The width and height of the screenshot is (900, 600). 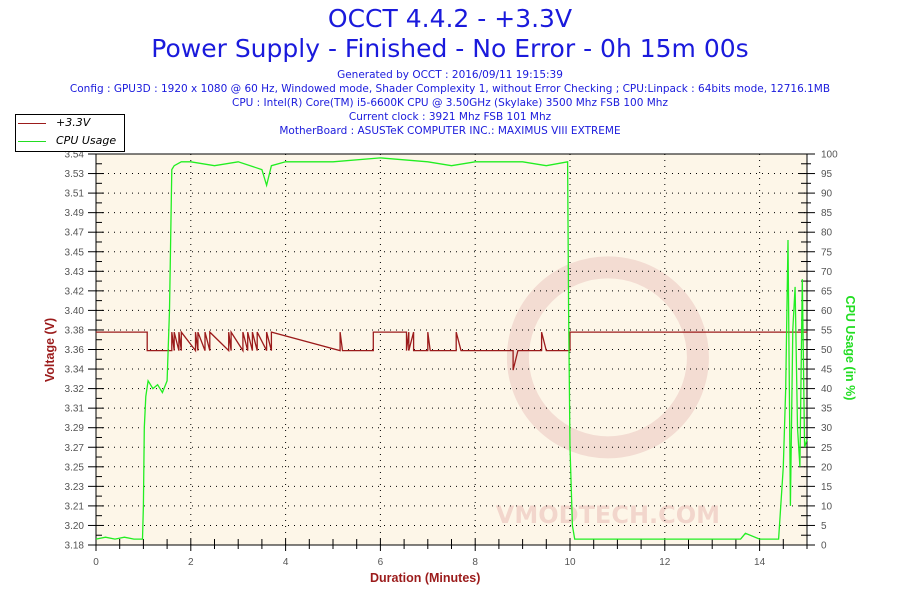 What do you see at coordinates (75, 350) in the screenshot?
I see `y-left-tick-label: 3.36` at bounding box center [75, 350].